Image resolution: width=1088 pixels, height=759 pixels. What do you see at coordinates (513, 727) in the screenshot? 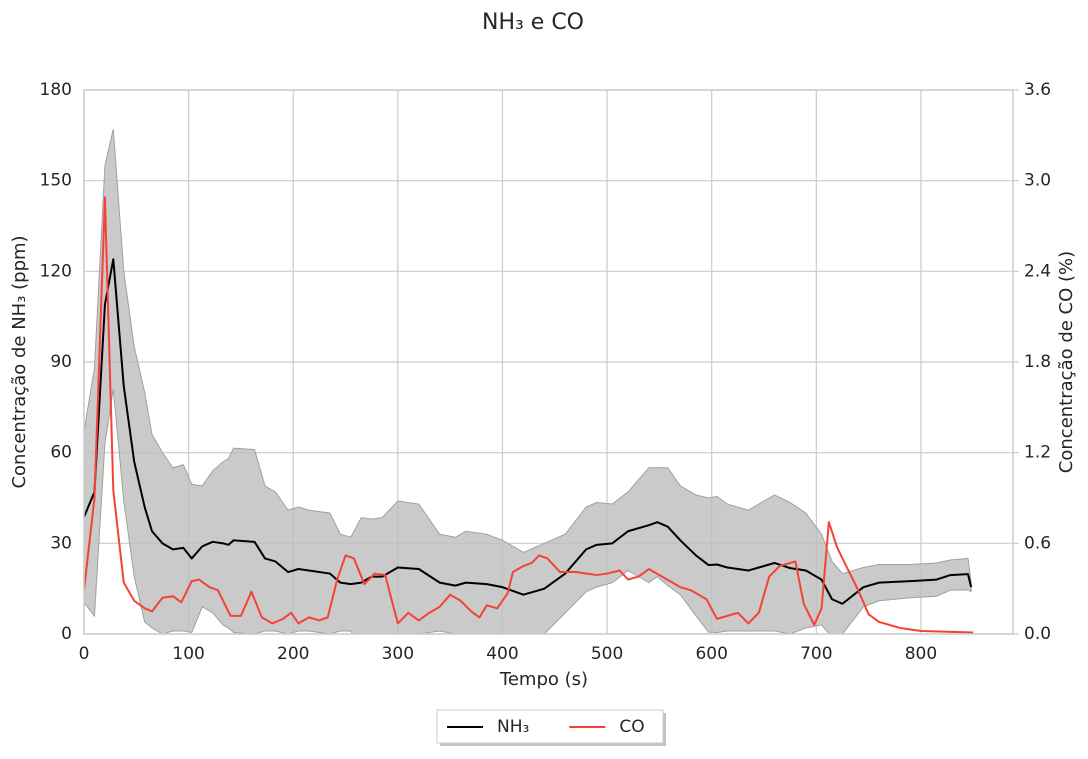
I see `legend-label: NH₃` at bounding box center [513, 727].